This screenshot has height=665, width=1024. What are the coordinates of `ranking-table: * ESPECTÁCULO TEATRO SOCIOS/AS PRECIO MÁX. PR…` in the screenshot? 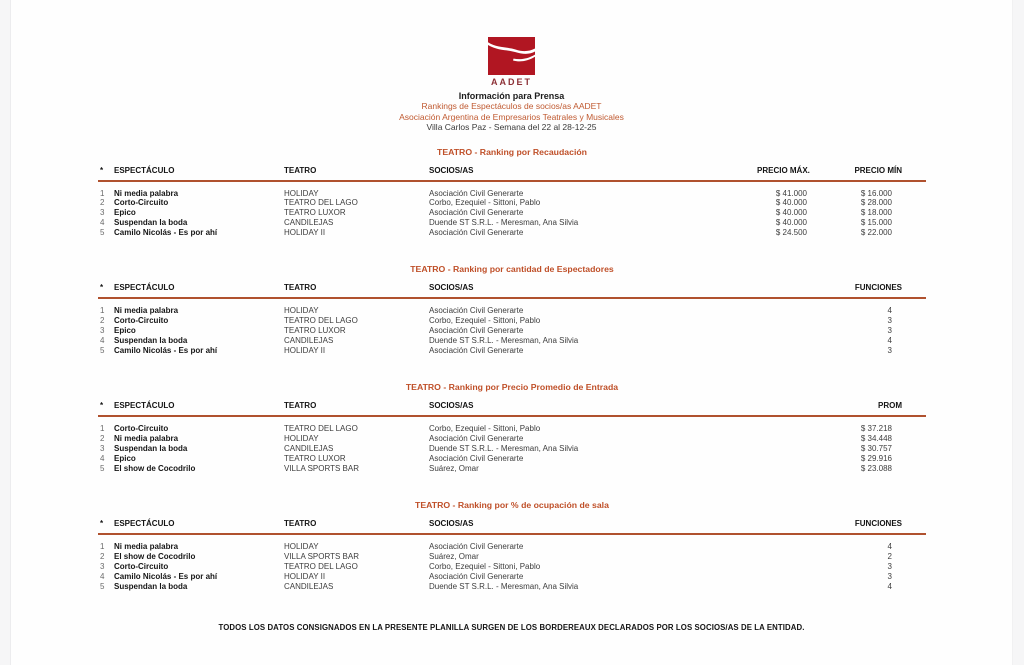 It's located at (512, 201).